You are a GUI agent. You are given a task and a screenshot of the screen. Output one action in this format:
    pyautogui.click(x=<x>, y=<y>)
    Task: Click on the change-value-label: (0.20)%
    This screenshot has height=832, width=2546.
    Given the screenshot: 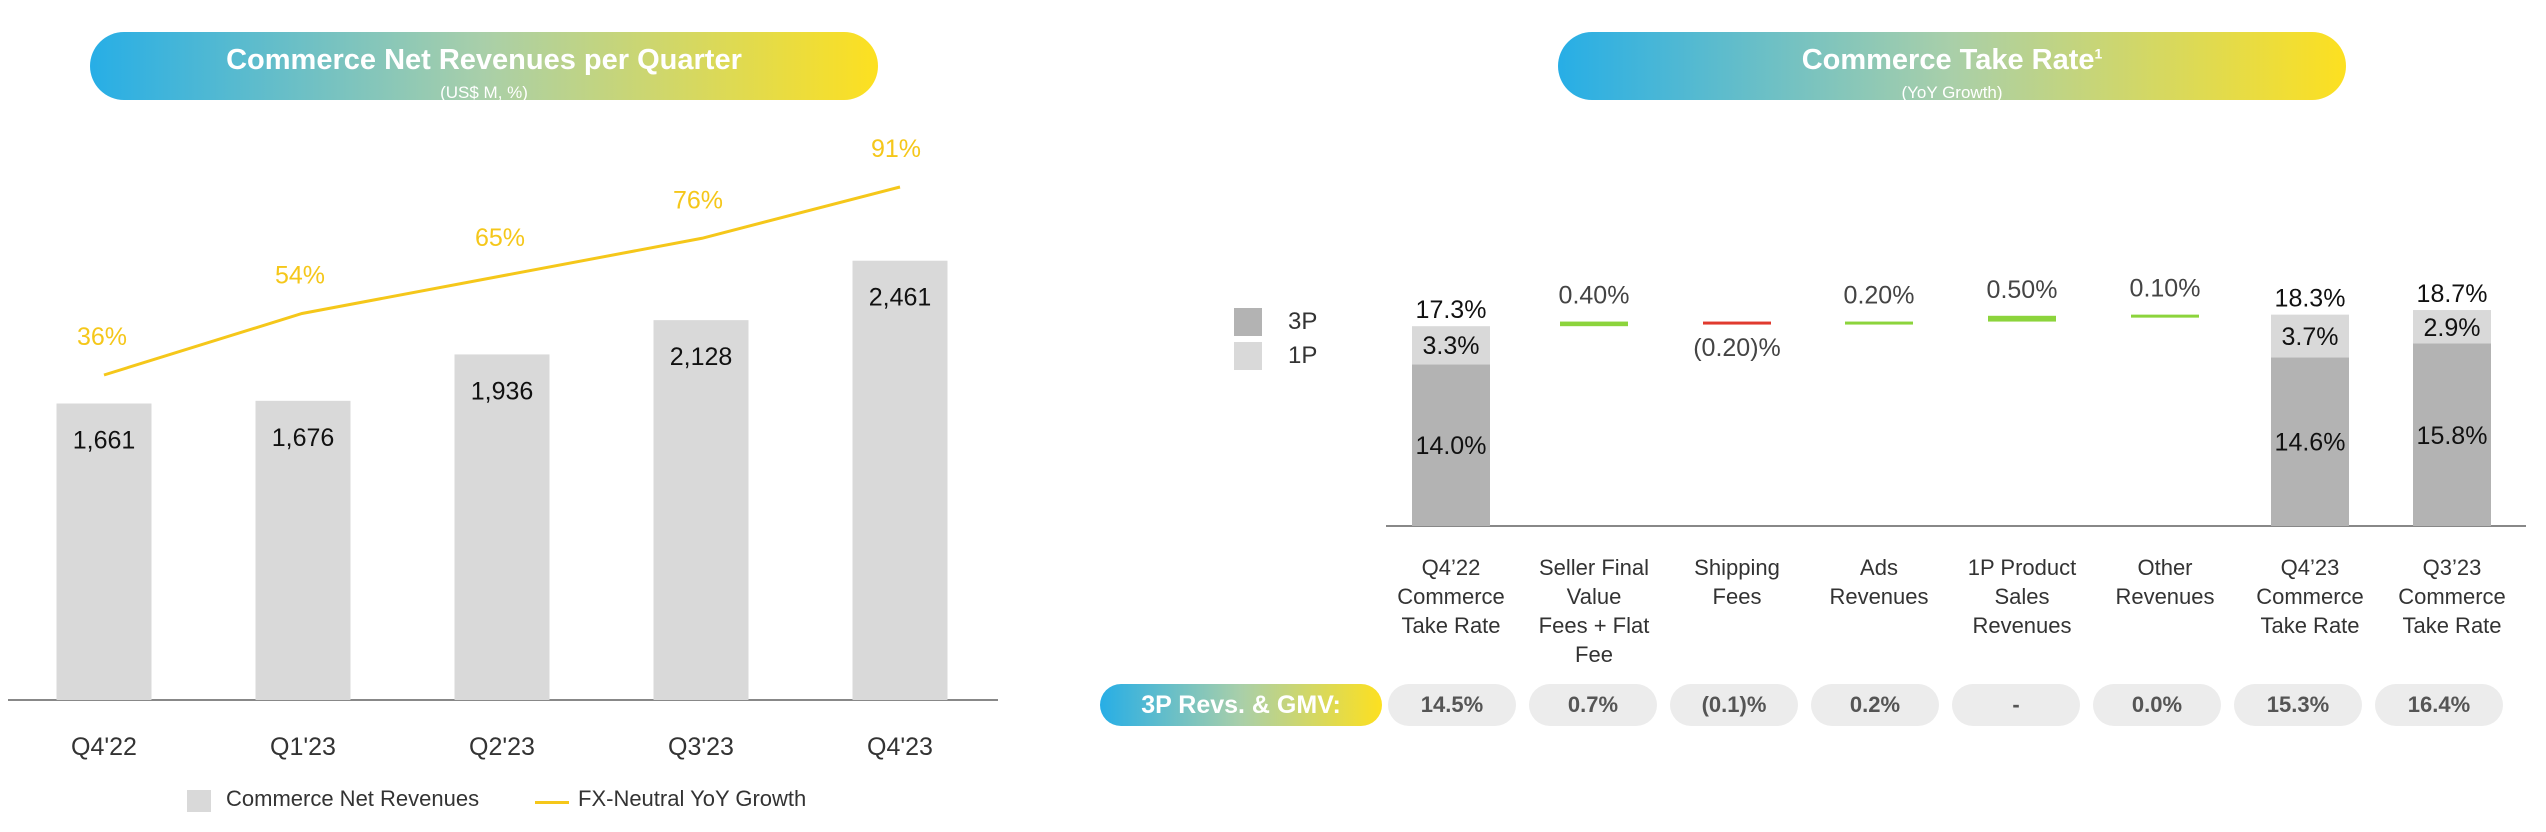 What is the action you would take?
    pyautogui.click(x=1737, y=348)
    